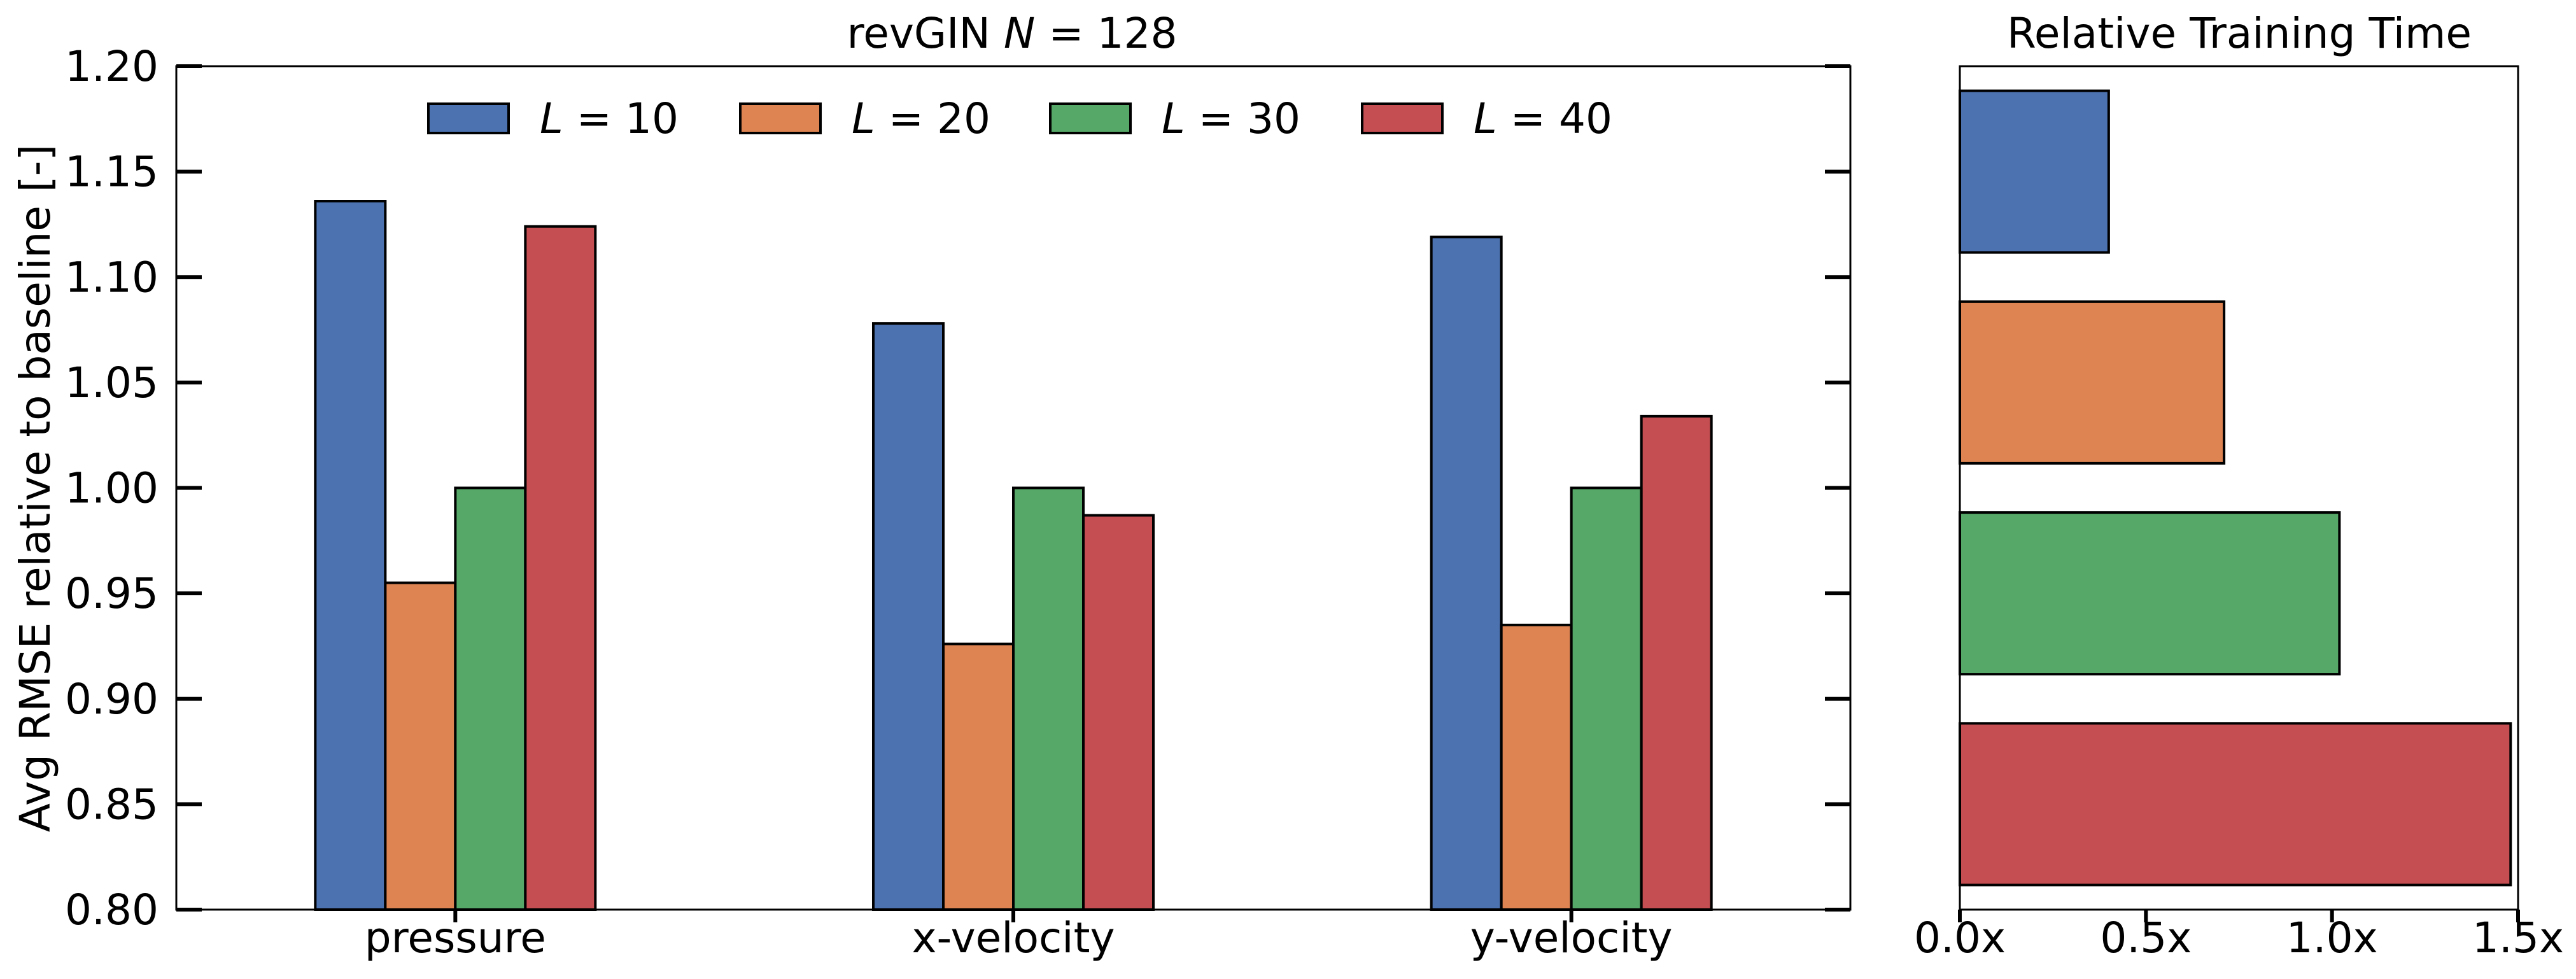  What do you see at coordinates (2146, 938) in the screenshot?
I see `x-tick-label: 0.5x` at bounding box center [2146, 938].